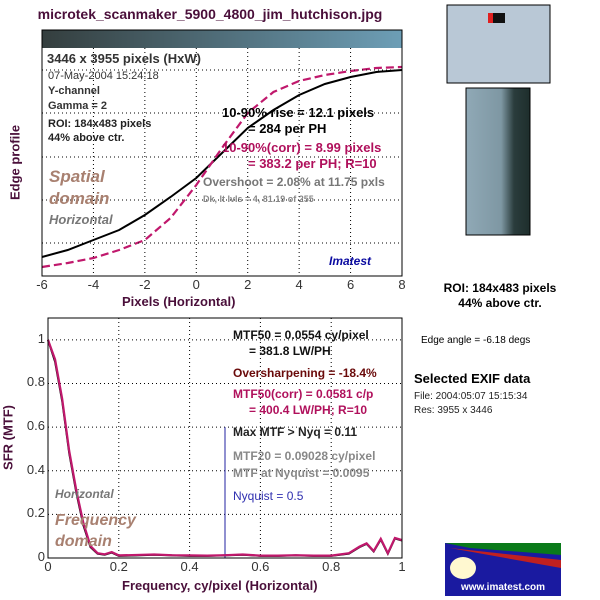 Image resolution: width=600 pixels, height=600 pixels. What do you see at coordinates (79, 198) in the screenshot?
I see `domain-label: domain` at bounding box center [79, 198].